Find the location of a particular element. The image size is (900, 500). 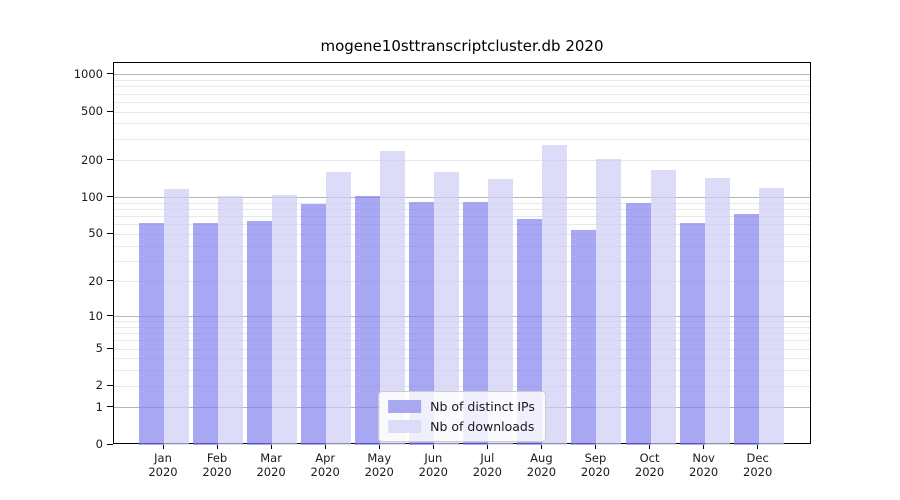

legend-label-downloads: Nb of downloads is located at coordinates (482, 426).